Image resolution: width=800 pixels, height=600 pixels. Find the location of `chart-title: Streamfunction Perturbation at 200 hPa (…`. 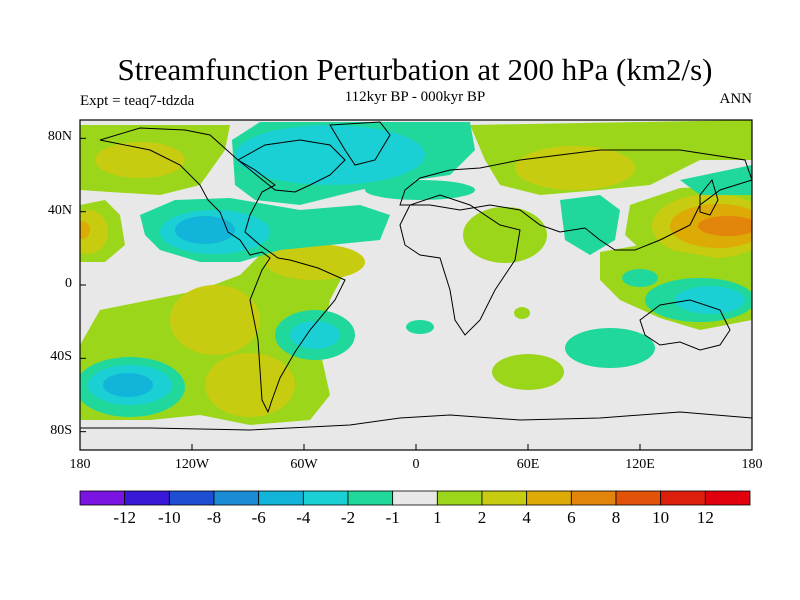

chart-title: Streamfunction Perturbation at 200 hPa (… is located at coordinates (415, 69).